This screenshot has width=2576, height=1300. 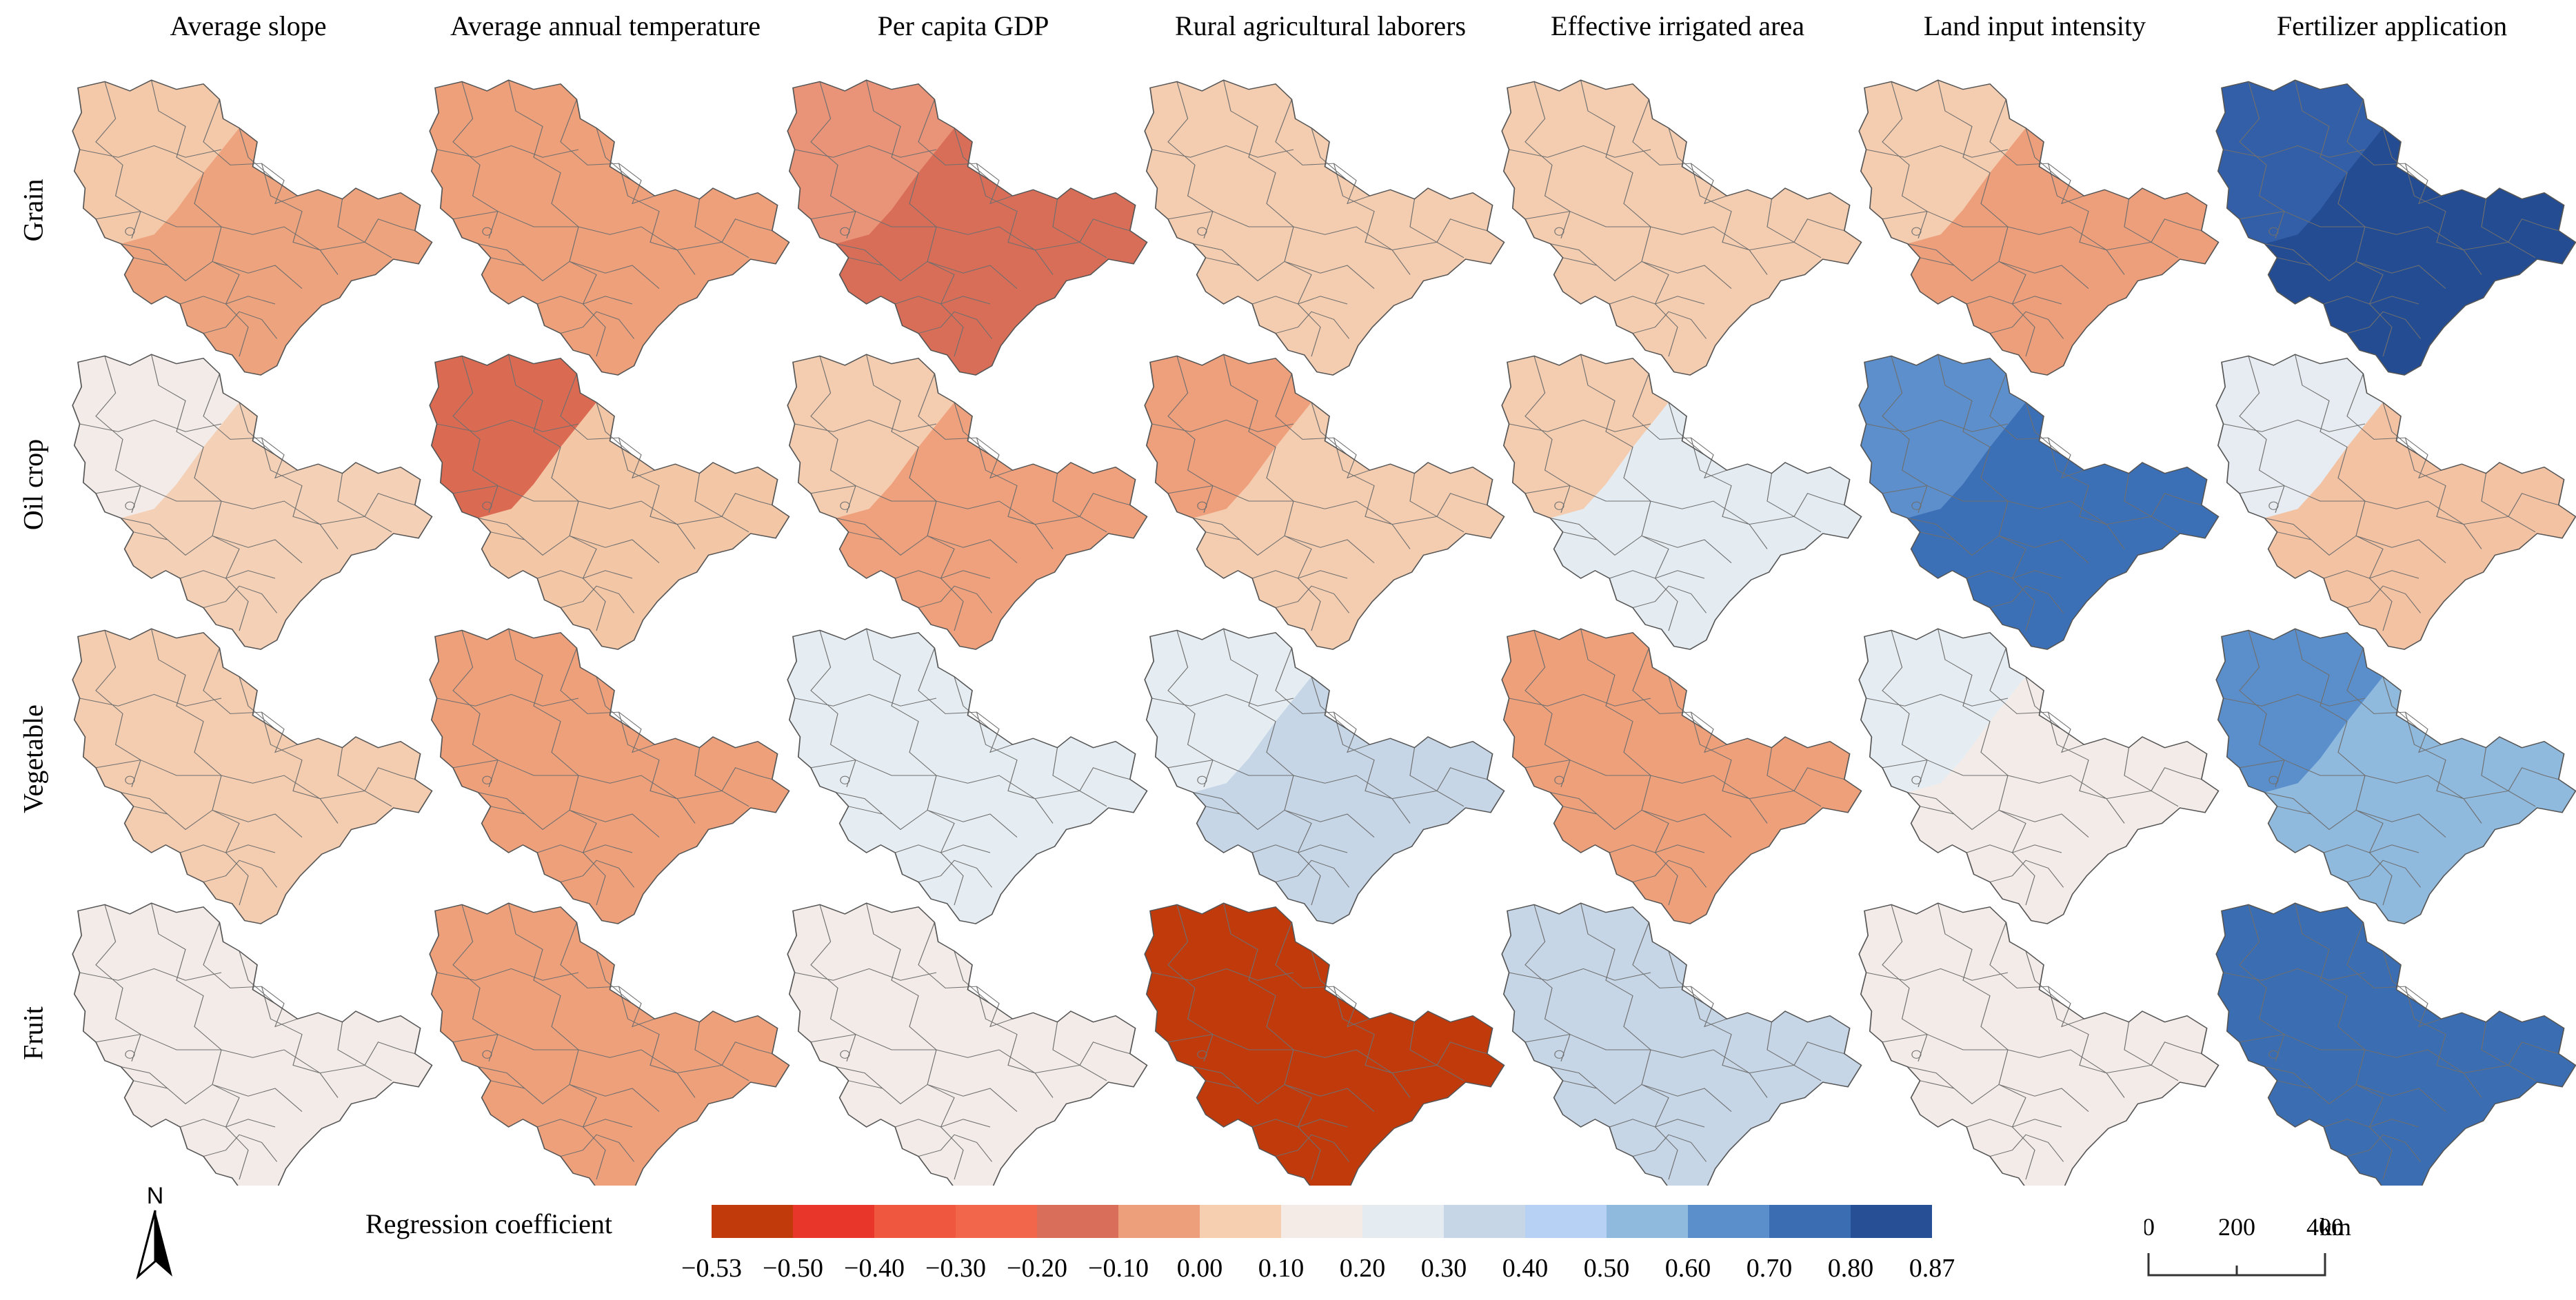 What do you see at coordinates (2392, 25) in the screenshot?
I see `column-title: Fertilizer application` at bounding box center [2392, 25].